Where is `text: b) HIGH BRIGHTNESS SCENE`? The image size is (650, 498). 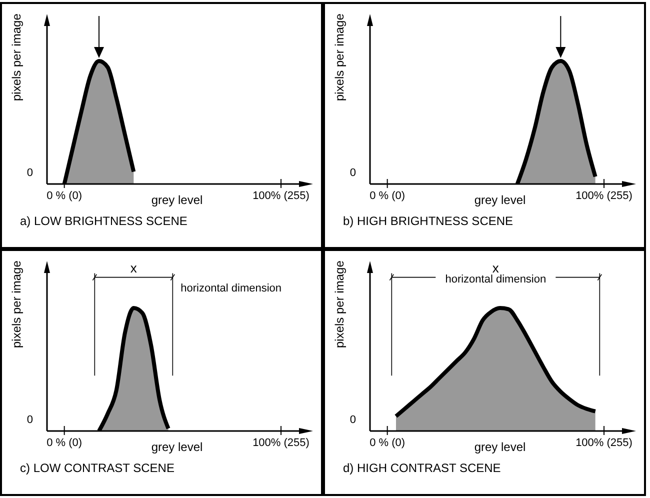 text: b) HIGH BRIGHTNESS SCENE is located at coordinates (428, 221).